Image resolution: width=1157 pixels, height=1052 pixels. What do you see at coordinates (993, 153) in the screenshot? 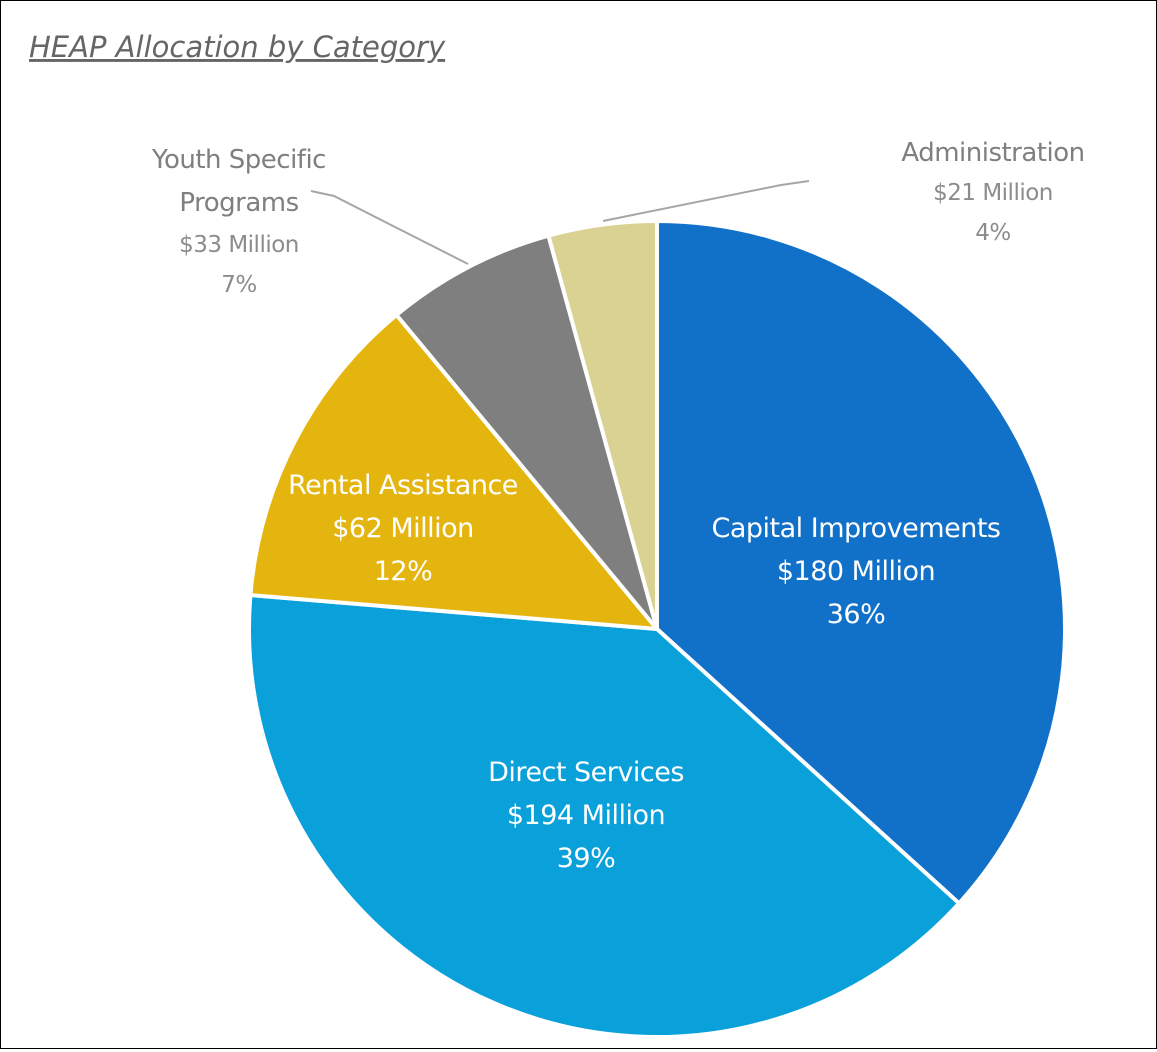
I see `category-label: Administration` at bounding box center [993, 153].